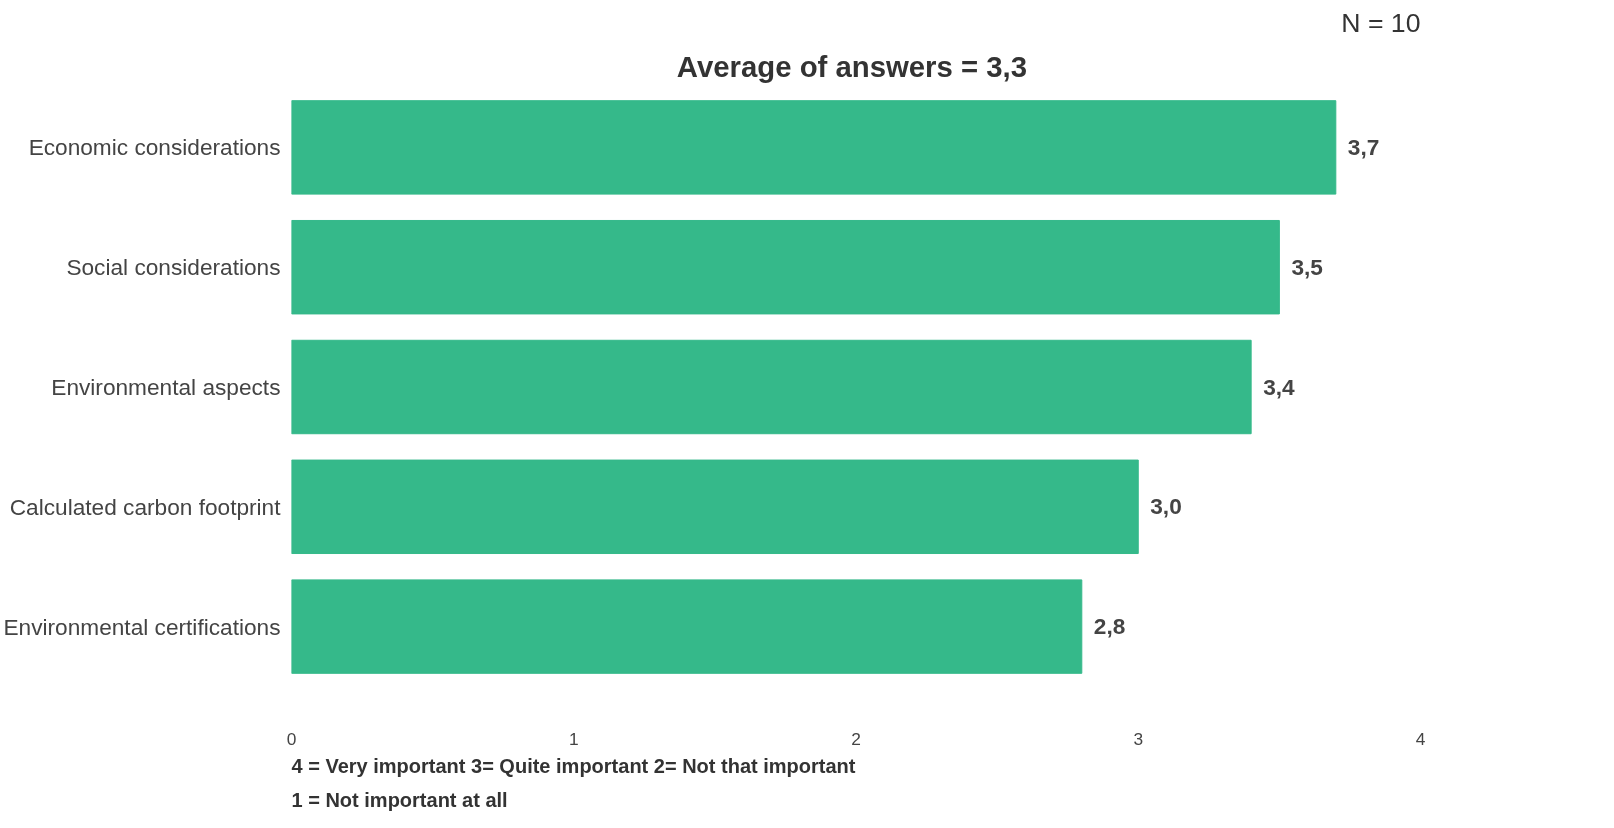 This screenshot has height=828, width=1614. What do you see at coordinates (573, 765) in the screenshot?
I see `text: 4 = Very important 3= Quite important 2= Not that important` at bounding box center [573, 765].